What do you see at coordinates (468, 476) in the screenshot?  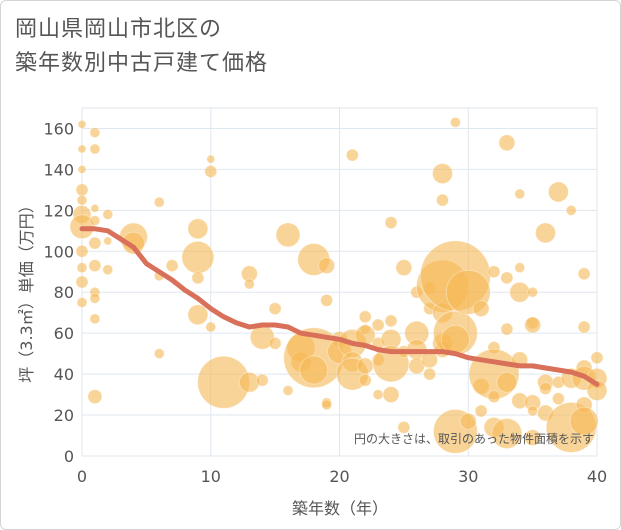 I see `x-tick-label: 30` at bounding box center [468, 476].